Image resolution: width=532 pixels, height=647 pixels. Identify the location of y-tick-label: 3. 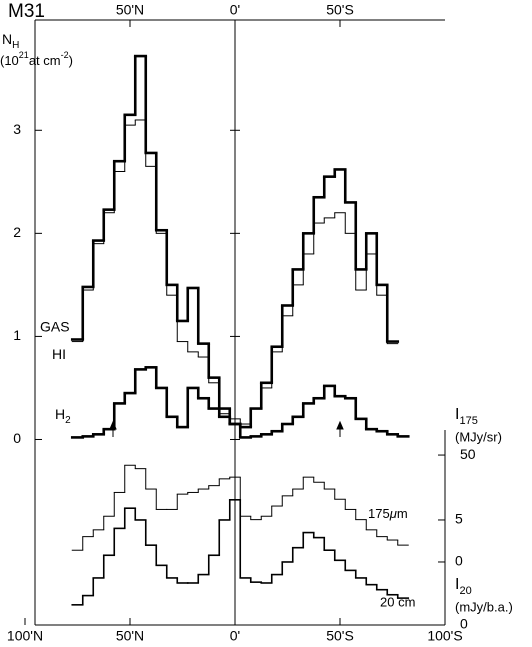
(17, 129).